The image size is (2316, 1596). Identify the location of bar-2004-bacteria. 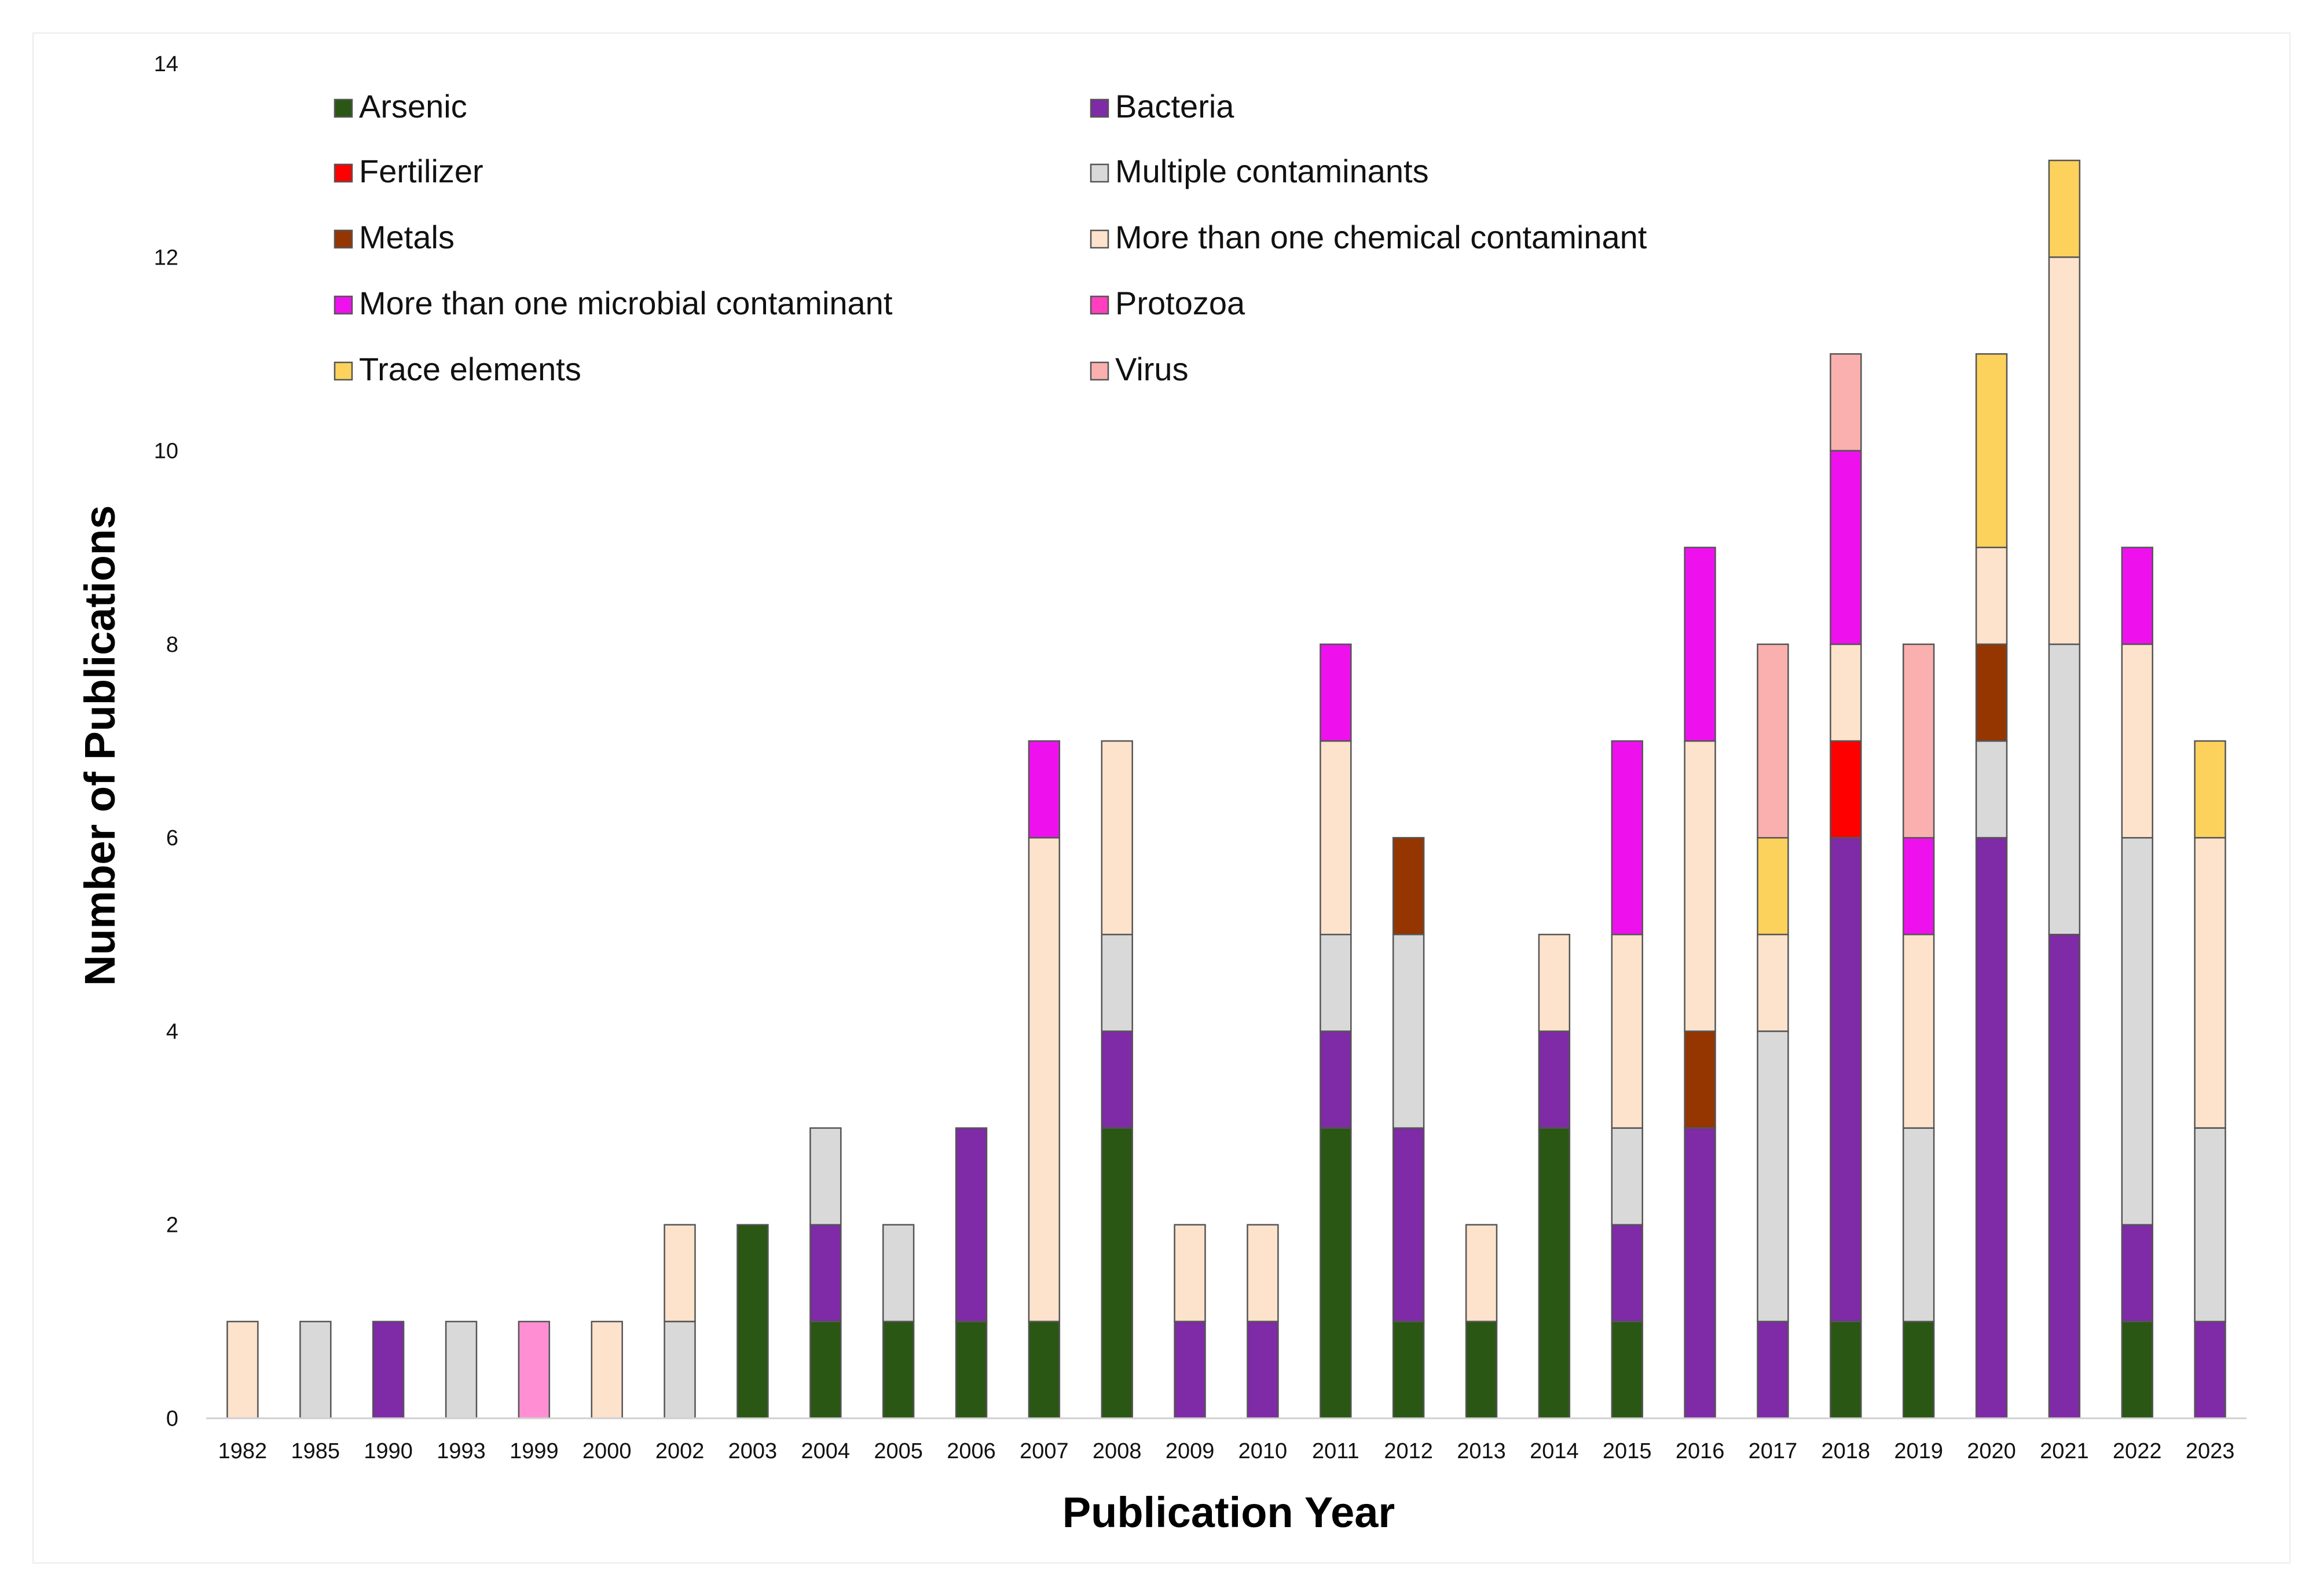
(825, 1273).